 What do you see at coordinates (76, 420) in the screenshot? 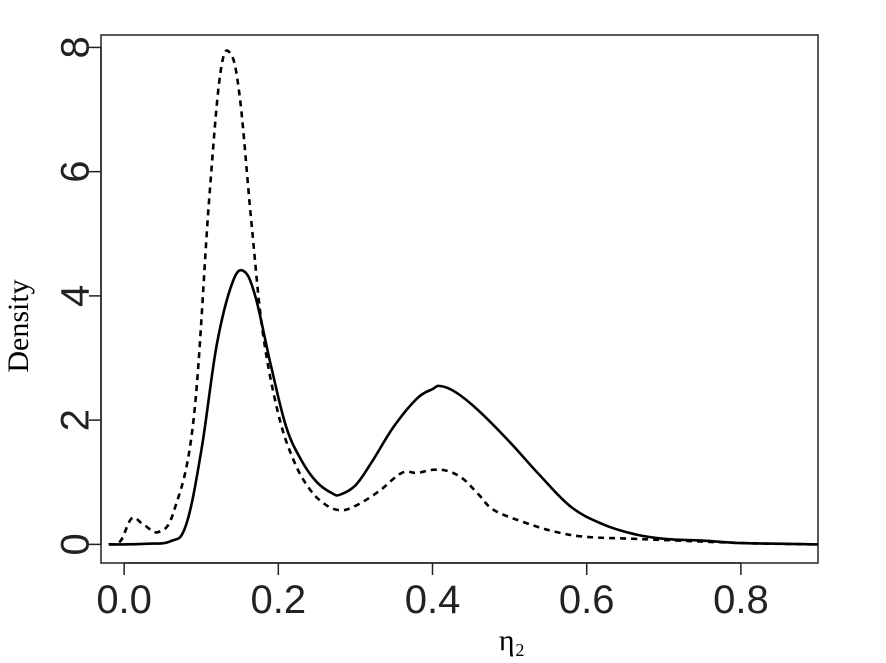
I see `y-tick-label: 2` at bounding box center [76, 420].